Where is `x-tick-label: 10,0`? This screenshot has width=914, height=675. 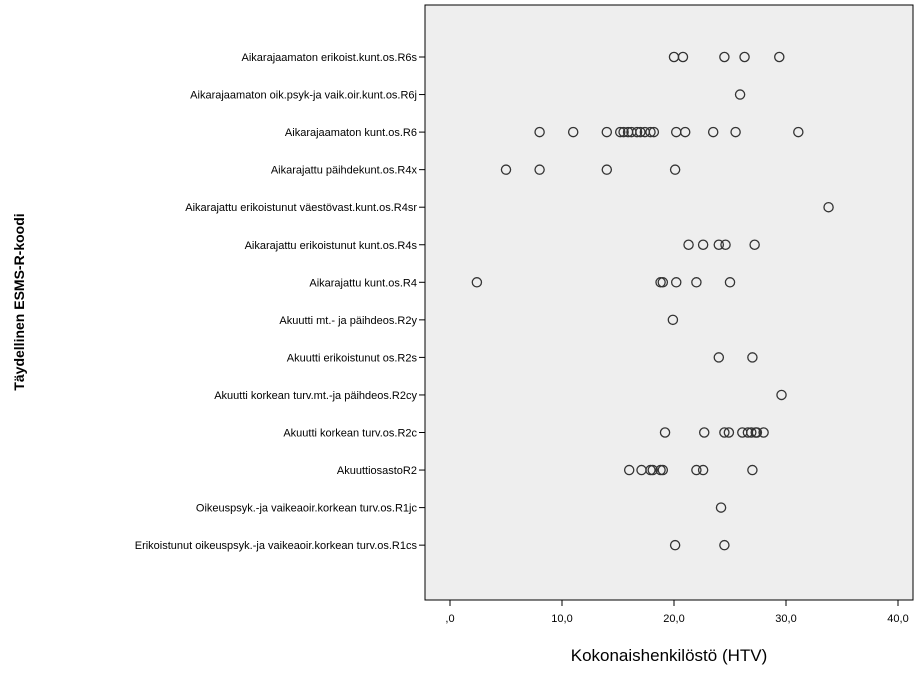
x-tick-label: 10,0 is located at coordinates (561, 619).